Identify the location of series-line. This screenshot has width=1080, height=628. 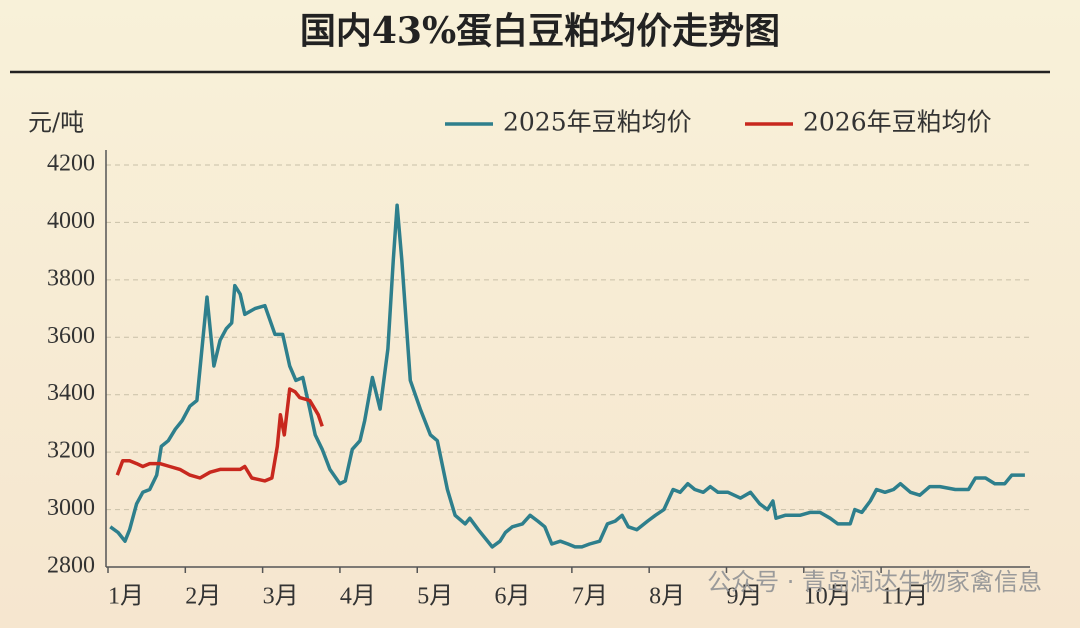
(219, 435).